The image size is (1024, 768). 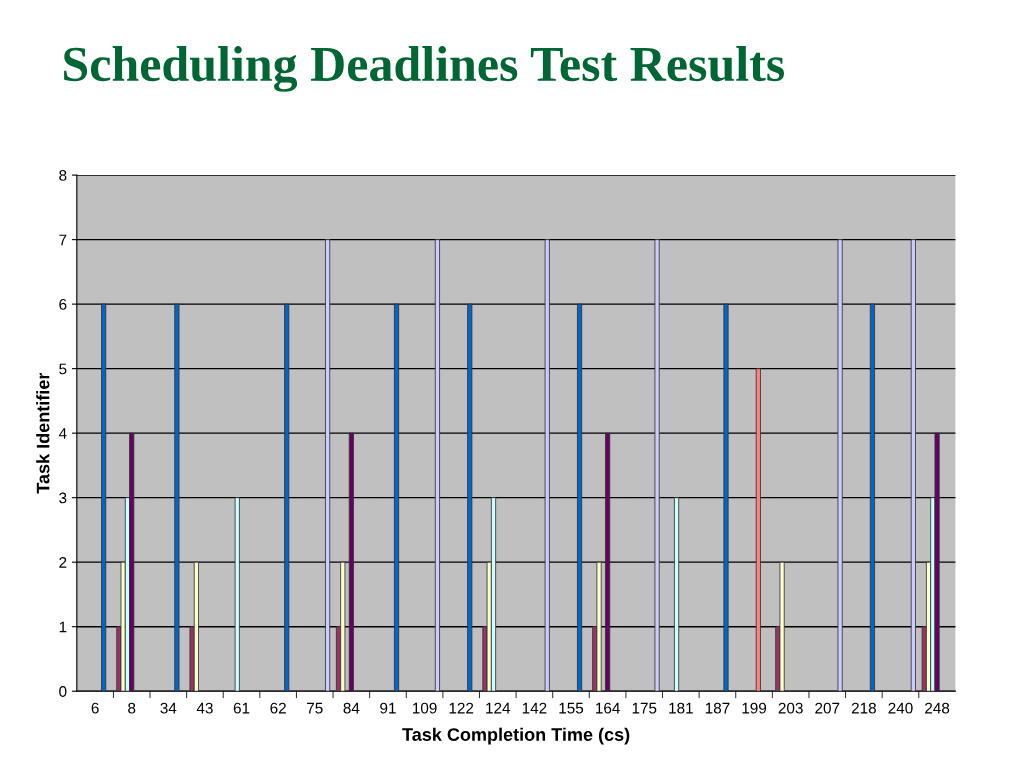 What do you see at coordinates (424, 69) in the screenshot?
I see `chart-title: Scheduling Deadlines Test Results` at bounding box center [424, 69].